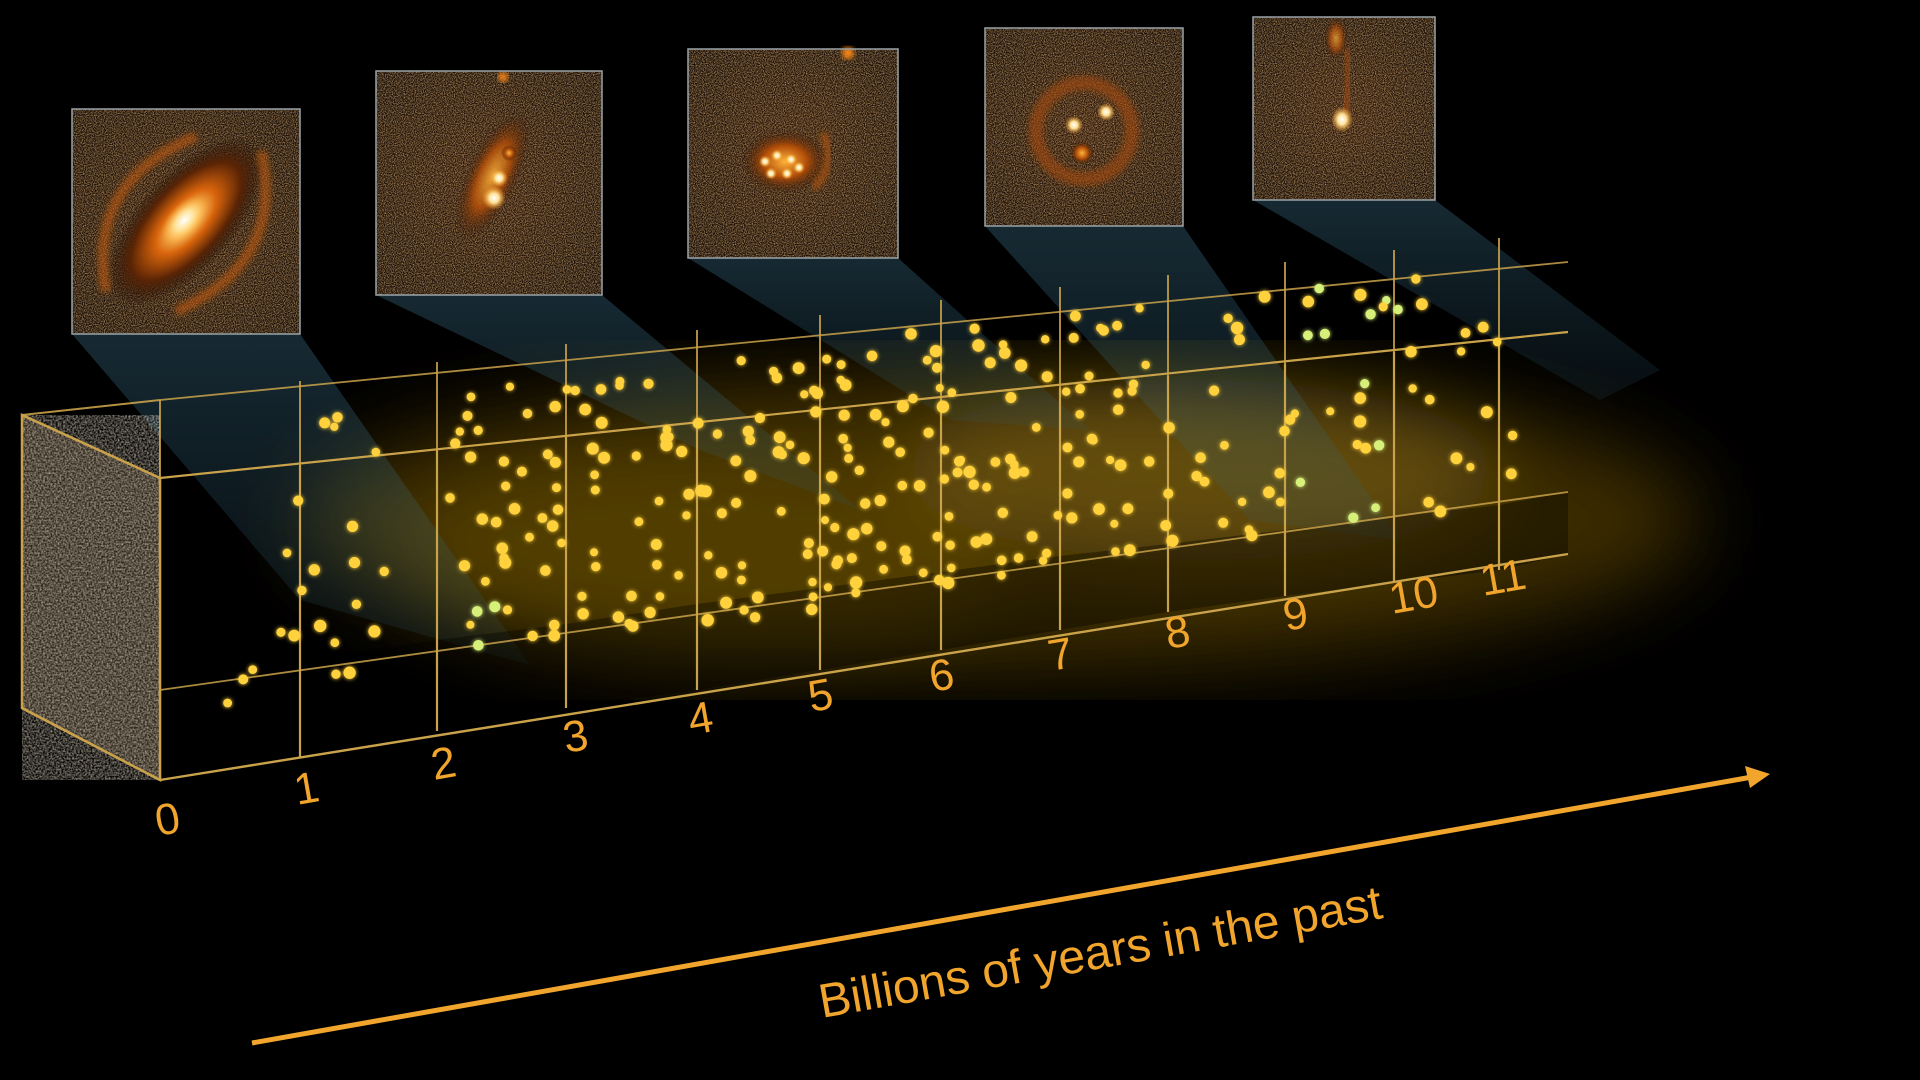 This screenshot has width=1920, height=1080. Describe the element at coordinates (91, 598) in the screenshot. I see `deep-field-panel` at that location.